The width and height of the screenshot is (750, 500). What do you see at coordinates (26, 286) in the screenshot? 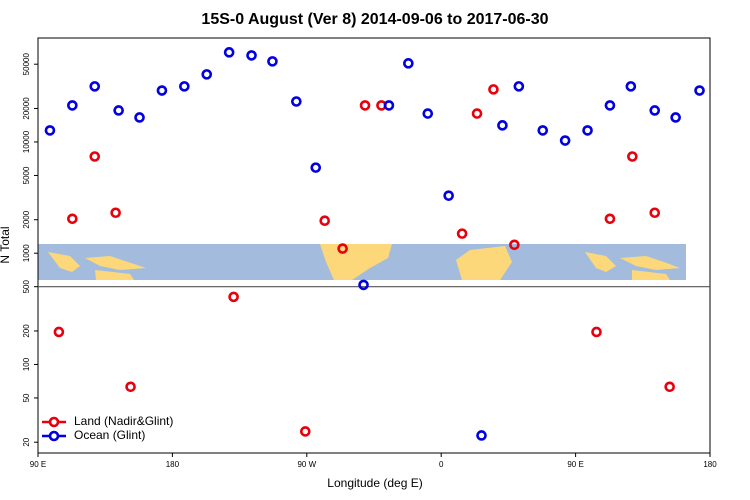
I see `y-tick-label: 500` at bounding box center [26, 286].